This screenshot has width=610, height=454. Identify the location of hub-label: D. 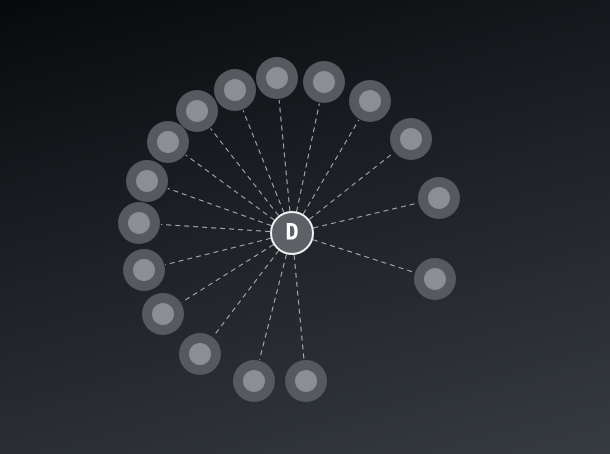
(291, 233).